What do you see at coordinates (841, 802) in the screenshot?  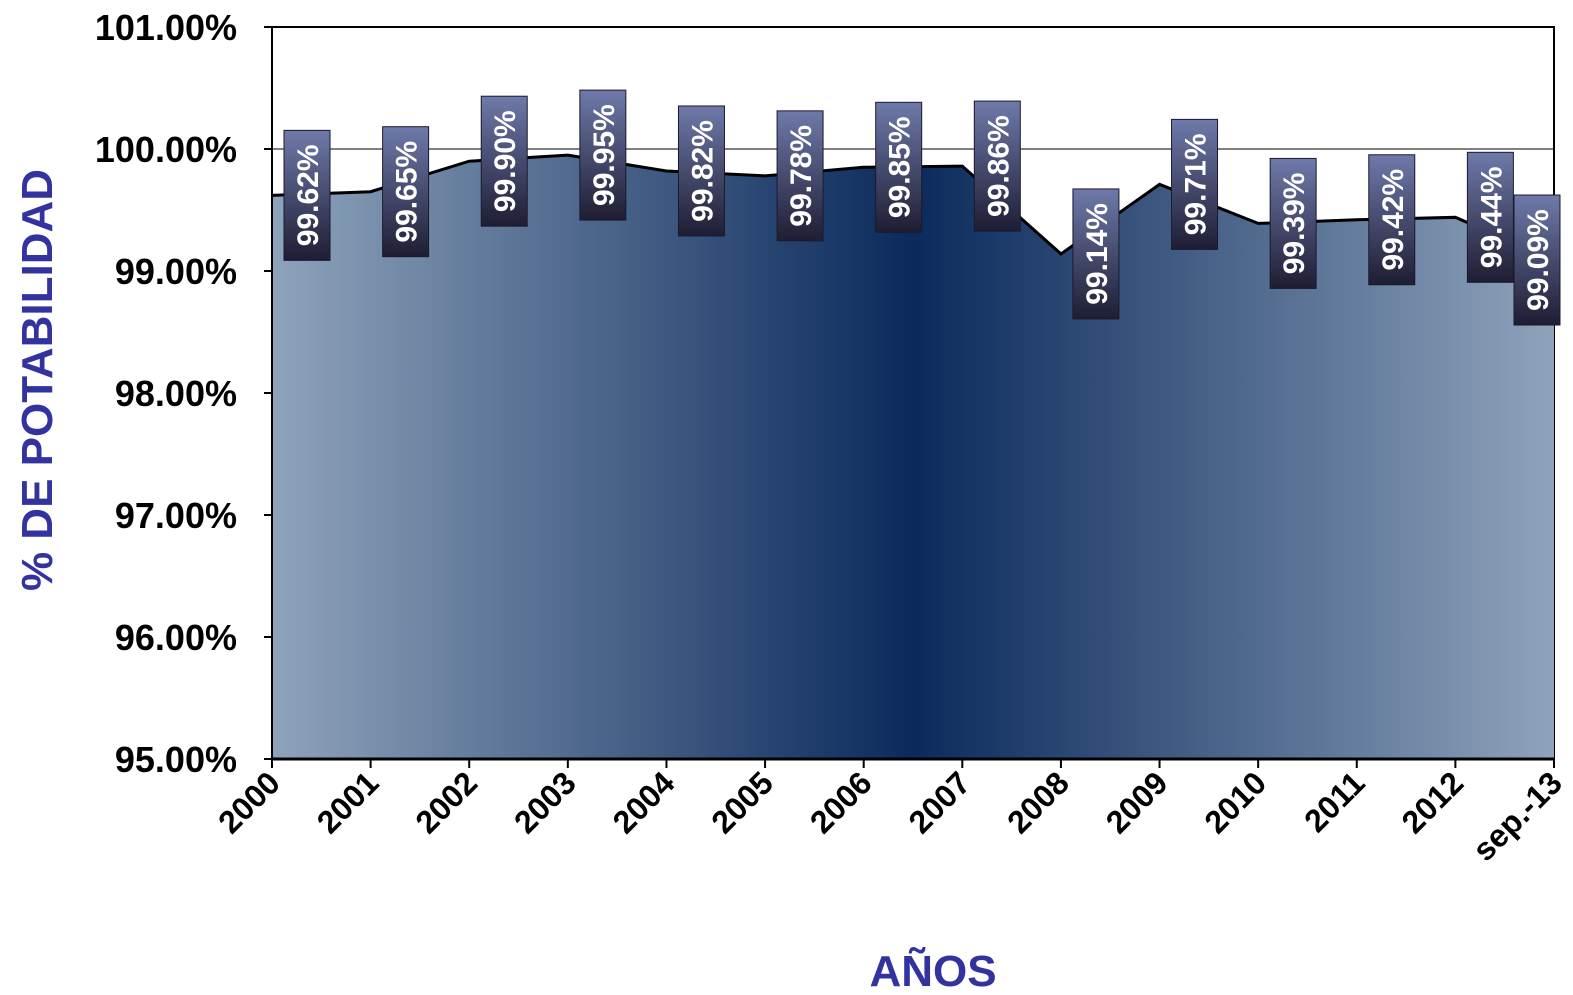 I see `x-tick-label: 2006` at bounding box center [841, 802].